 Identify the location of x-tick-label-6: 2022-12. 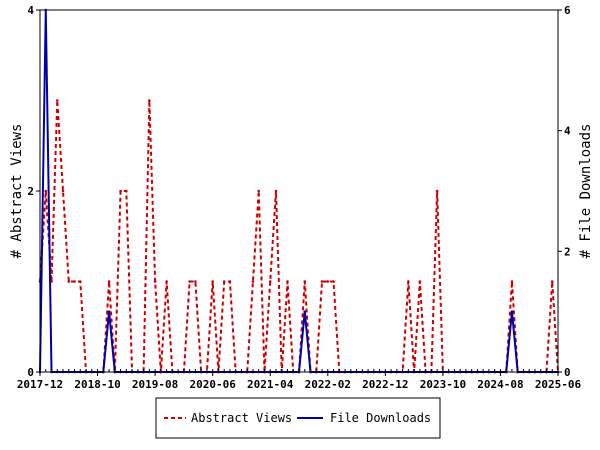
(385, 384).